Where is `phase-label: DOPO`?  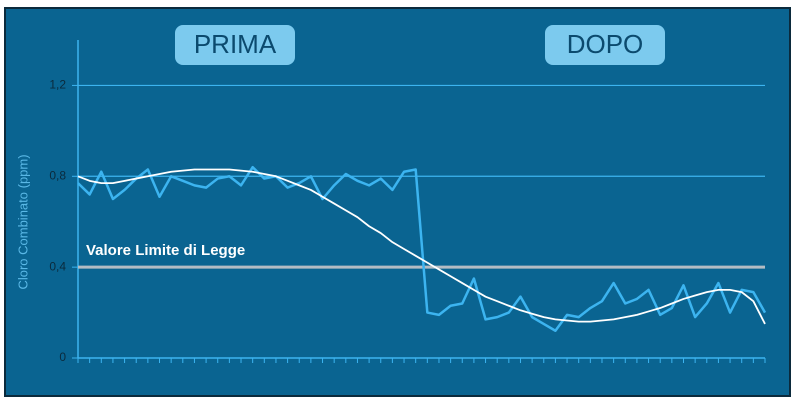 phase-label: DOPO is located at coordinates (605, 44).